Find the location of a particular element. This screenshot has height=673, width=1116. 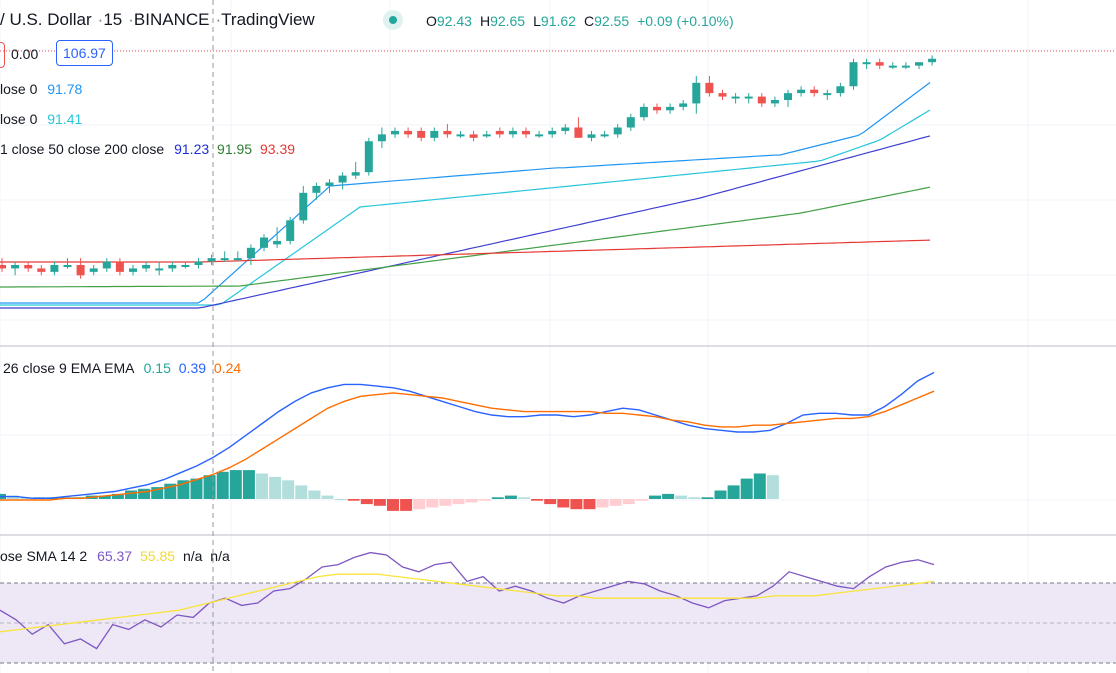

market-open-dot is located at coordinates (393, 20).